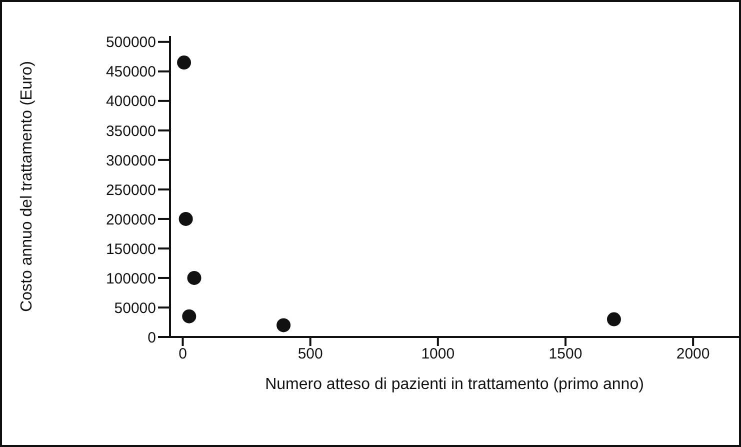 Image resolution: width=741 pixels, height=447 pixels. I want to click on x-tick-label: 0, so click(182, 354).